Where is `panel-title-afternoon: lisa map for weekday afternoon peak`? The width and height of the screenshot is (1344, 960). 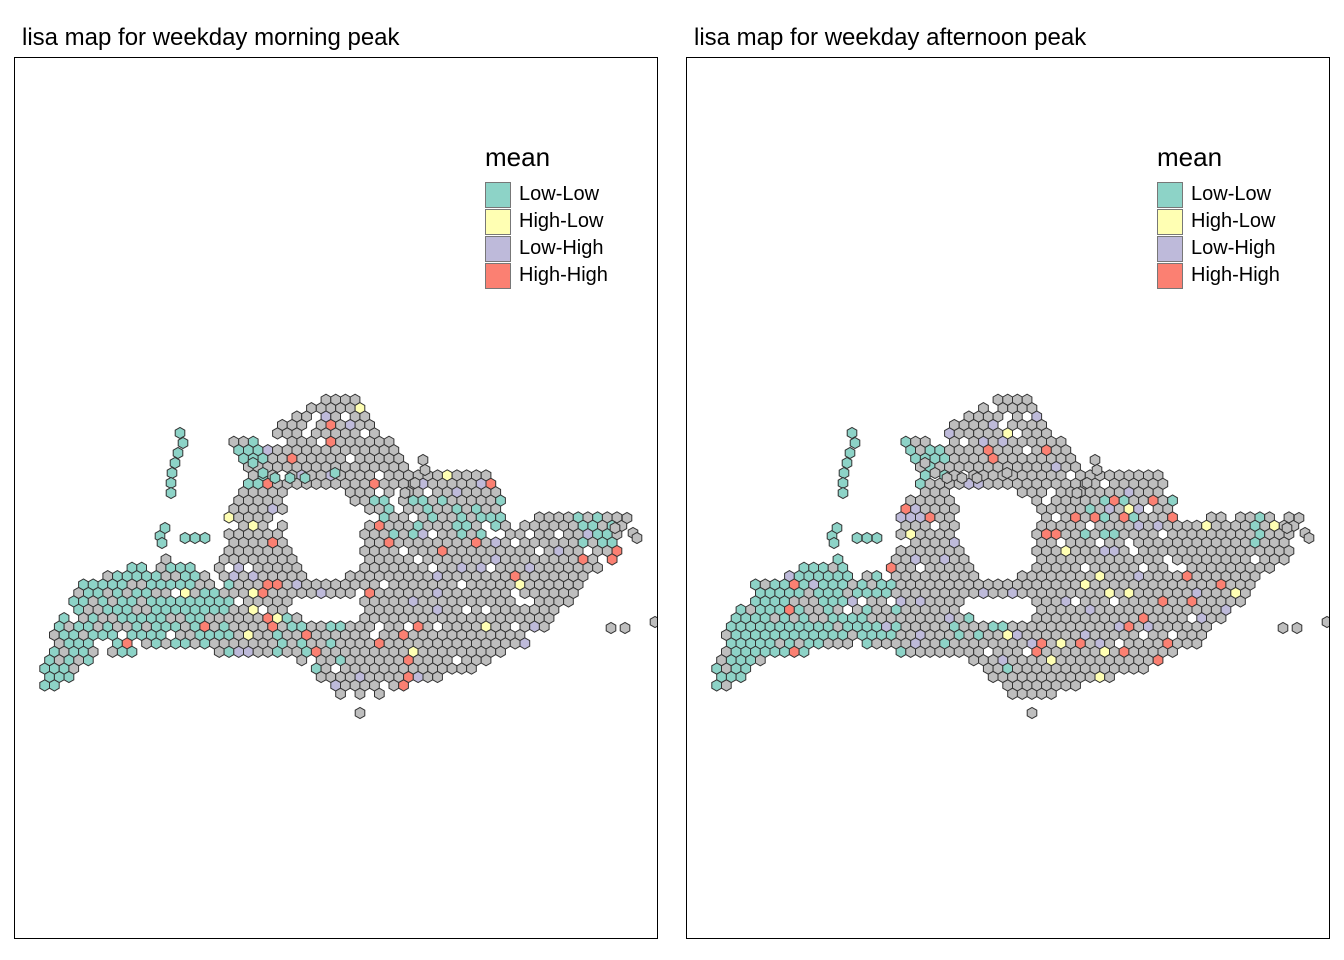 panel-title-afternoon: lisa map for weekday afternoon peak is located at coordinates (890, 37).